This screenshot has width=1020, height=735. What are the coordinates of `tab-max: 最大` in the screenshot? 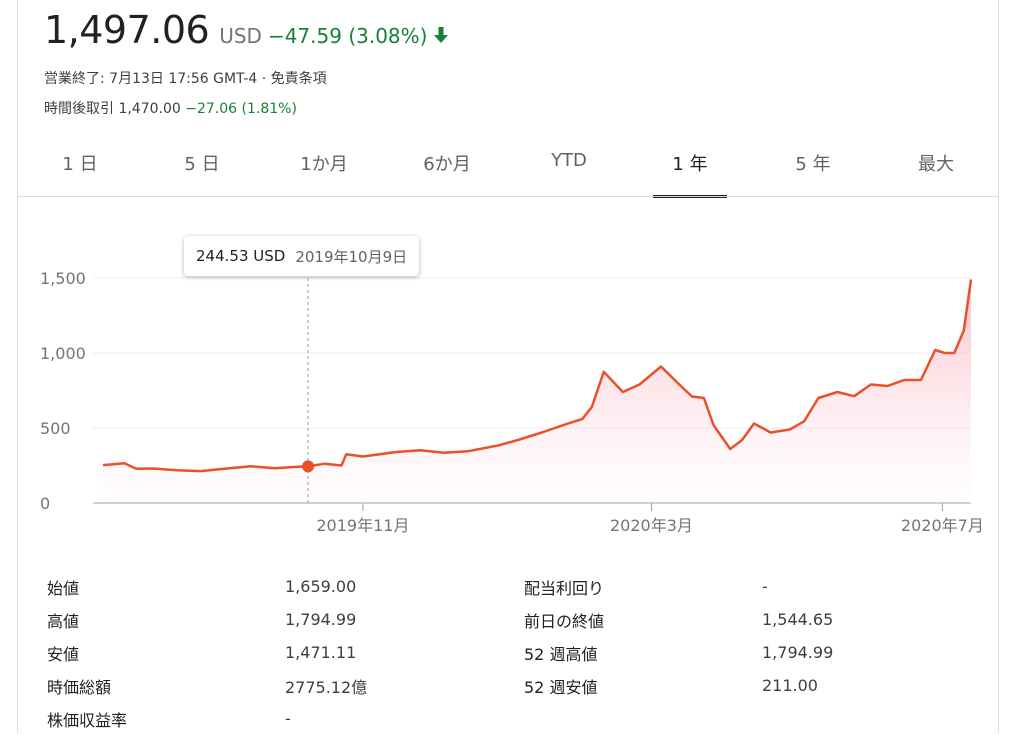 It's located at (936, 164).